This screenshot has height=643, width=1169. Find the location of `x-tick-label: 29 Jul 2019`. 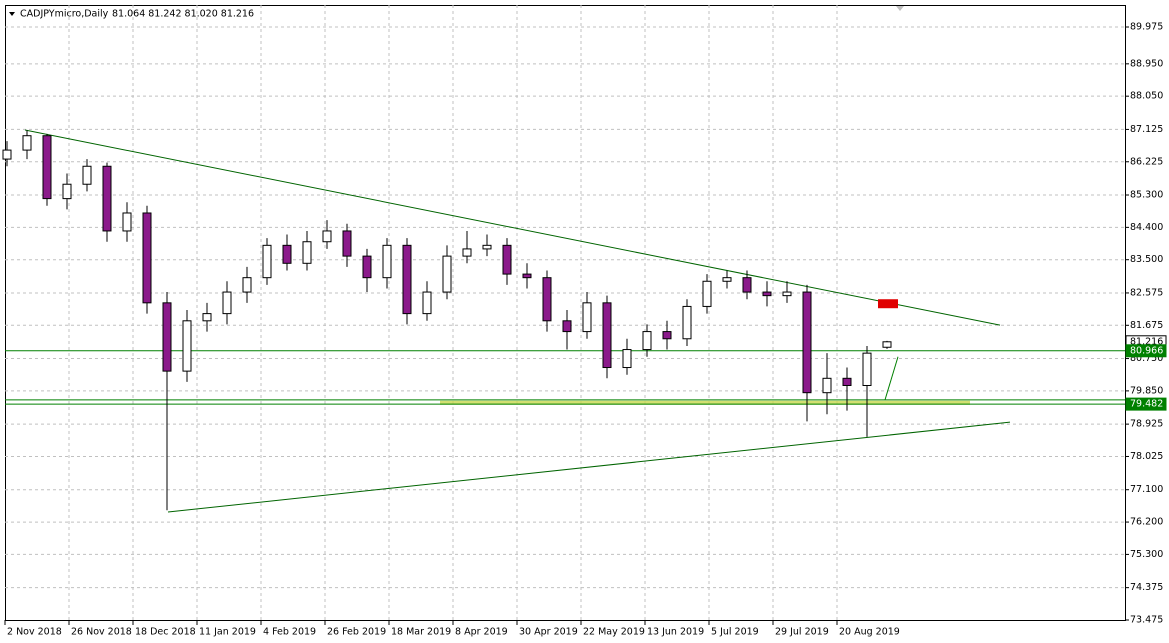

x-tick-label: 29 Jul 2019 is located at coordinates (802, 632).